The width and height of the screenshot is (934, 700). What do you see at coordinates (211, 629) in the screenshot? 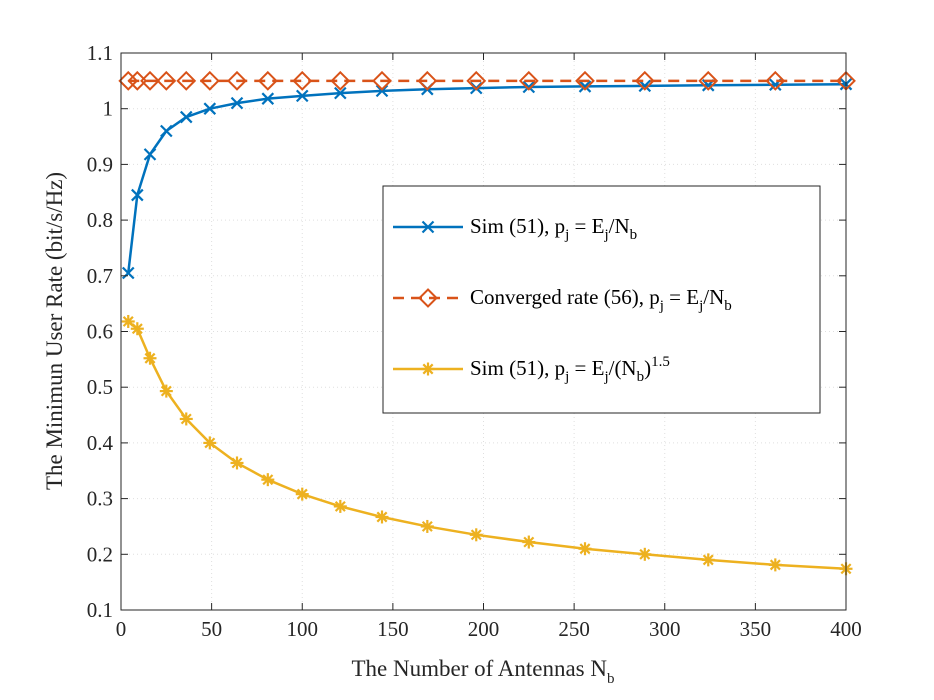
I see `x-tick-label: 50` at bounding box center [211, 629].